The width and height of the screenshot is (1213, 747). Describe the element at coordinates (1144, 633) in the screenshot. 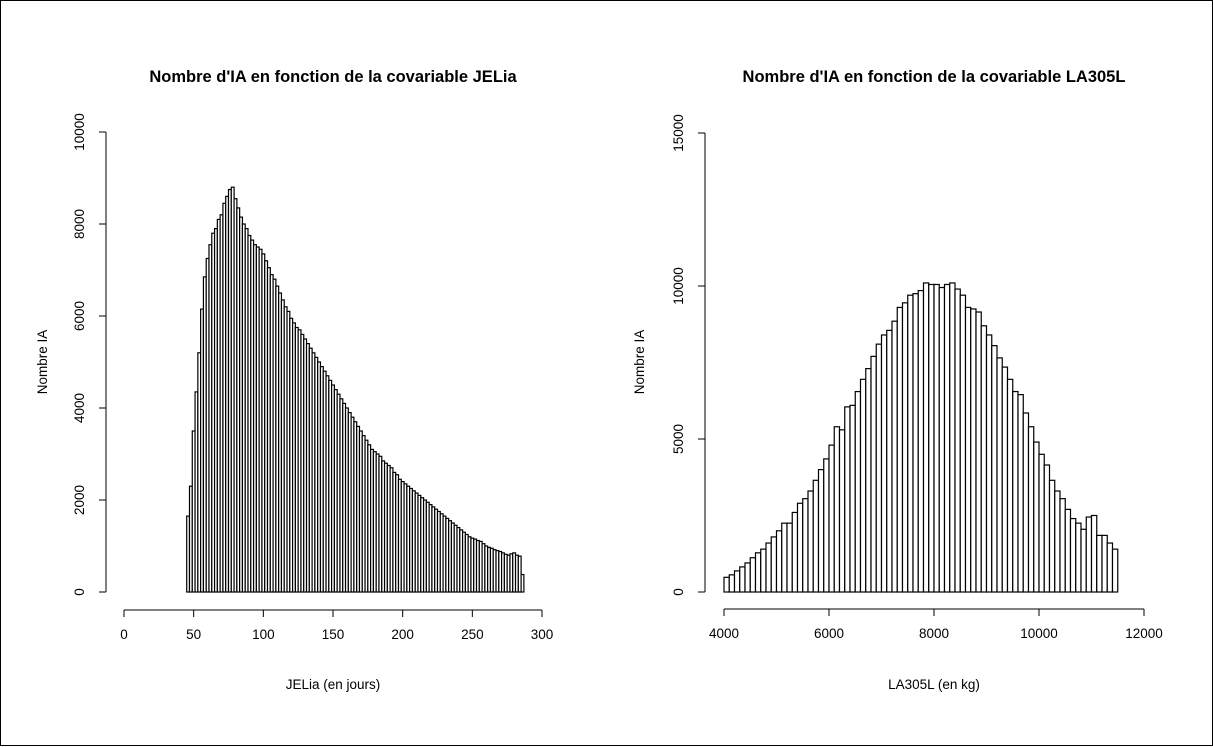

I see `x-tick-label: 12000` at that location.